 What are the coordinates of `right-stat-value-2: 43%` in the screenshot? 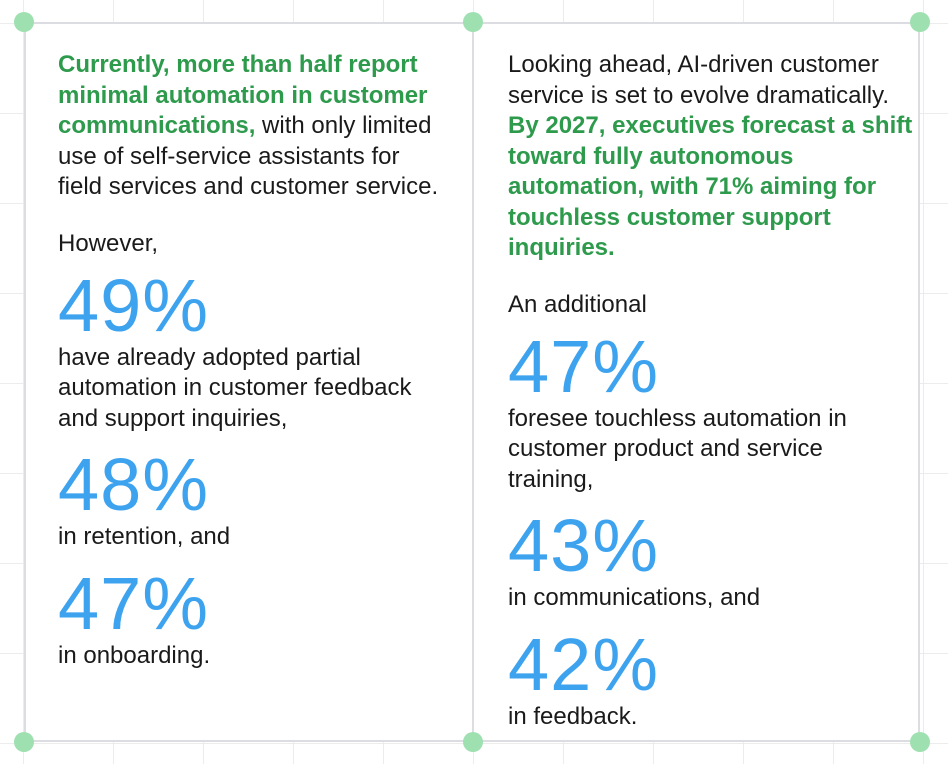 It's located at (584, 545).